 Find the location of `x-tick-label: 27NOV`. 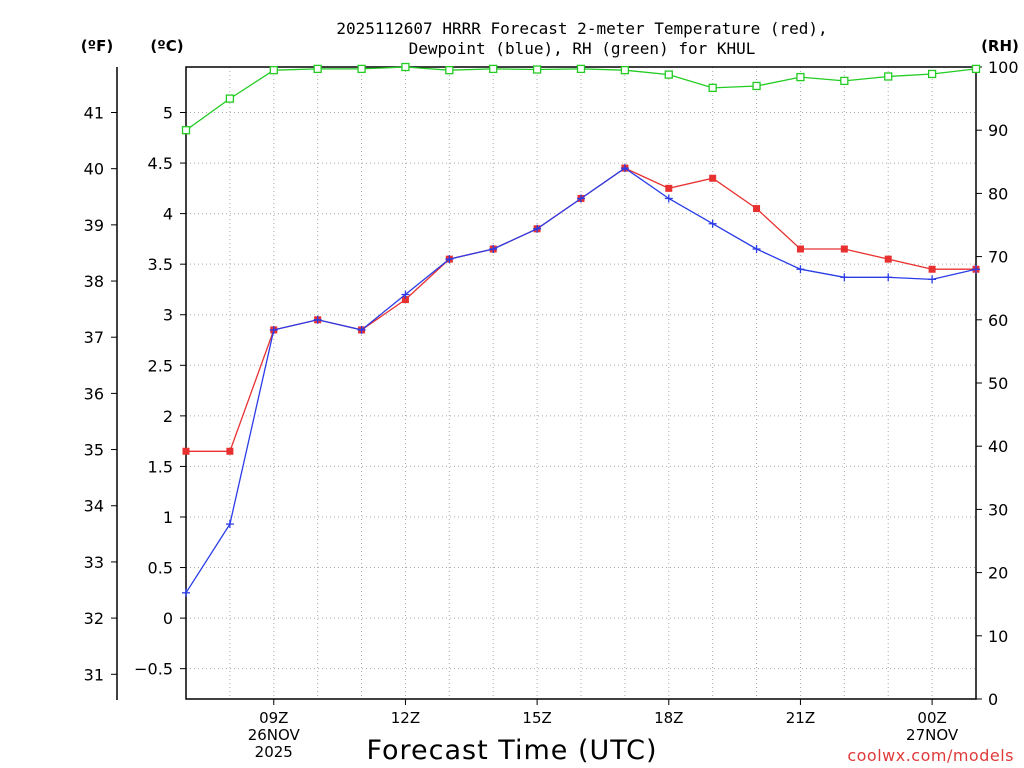

x-tick-label: 27NOV is located at coordinates (932, 735).